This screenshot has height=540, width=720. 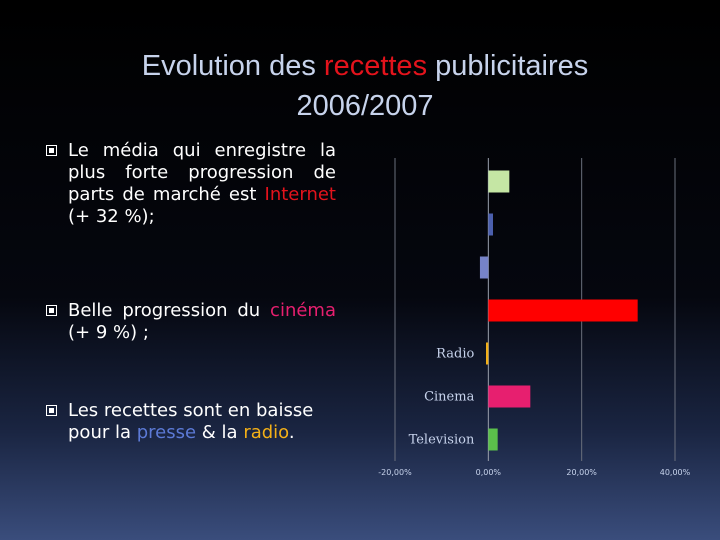 What do you see at coordinates (375, 66) in the screenshot?
I see `title-accent: recettes` at bounding box center [375, 66].